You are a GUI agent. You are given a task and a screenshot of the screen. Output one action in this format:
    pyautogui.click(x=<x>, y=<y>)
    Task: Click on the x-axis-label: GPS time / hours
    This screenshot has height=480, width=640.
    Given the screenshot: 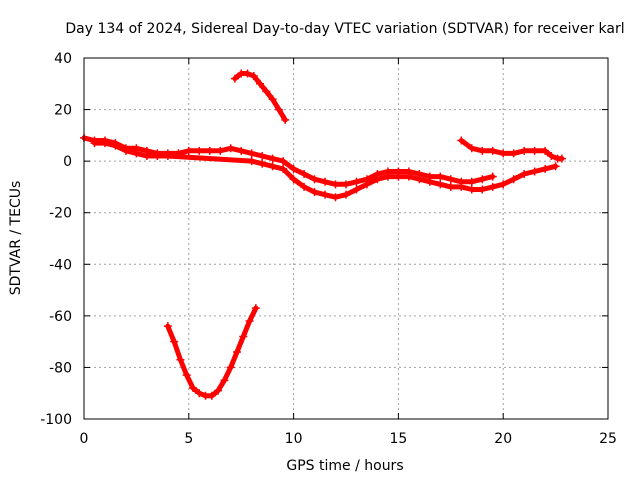 What is the action you would take?
    pyautogui.click(x=344, y=466)
    